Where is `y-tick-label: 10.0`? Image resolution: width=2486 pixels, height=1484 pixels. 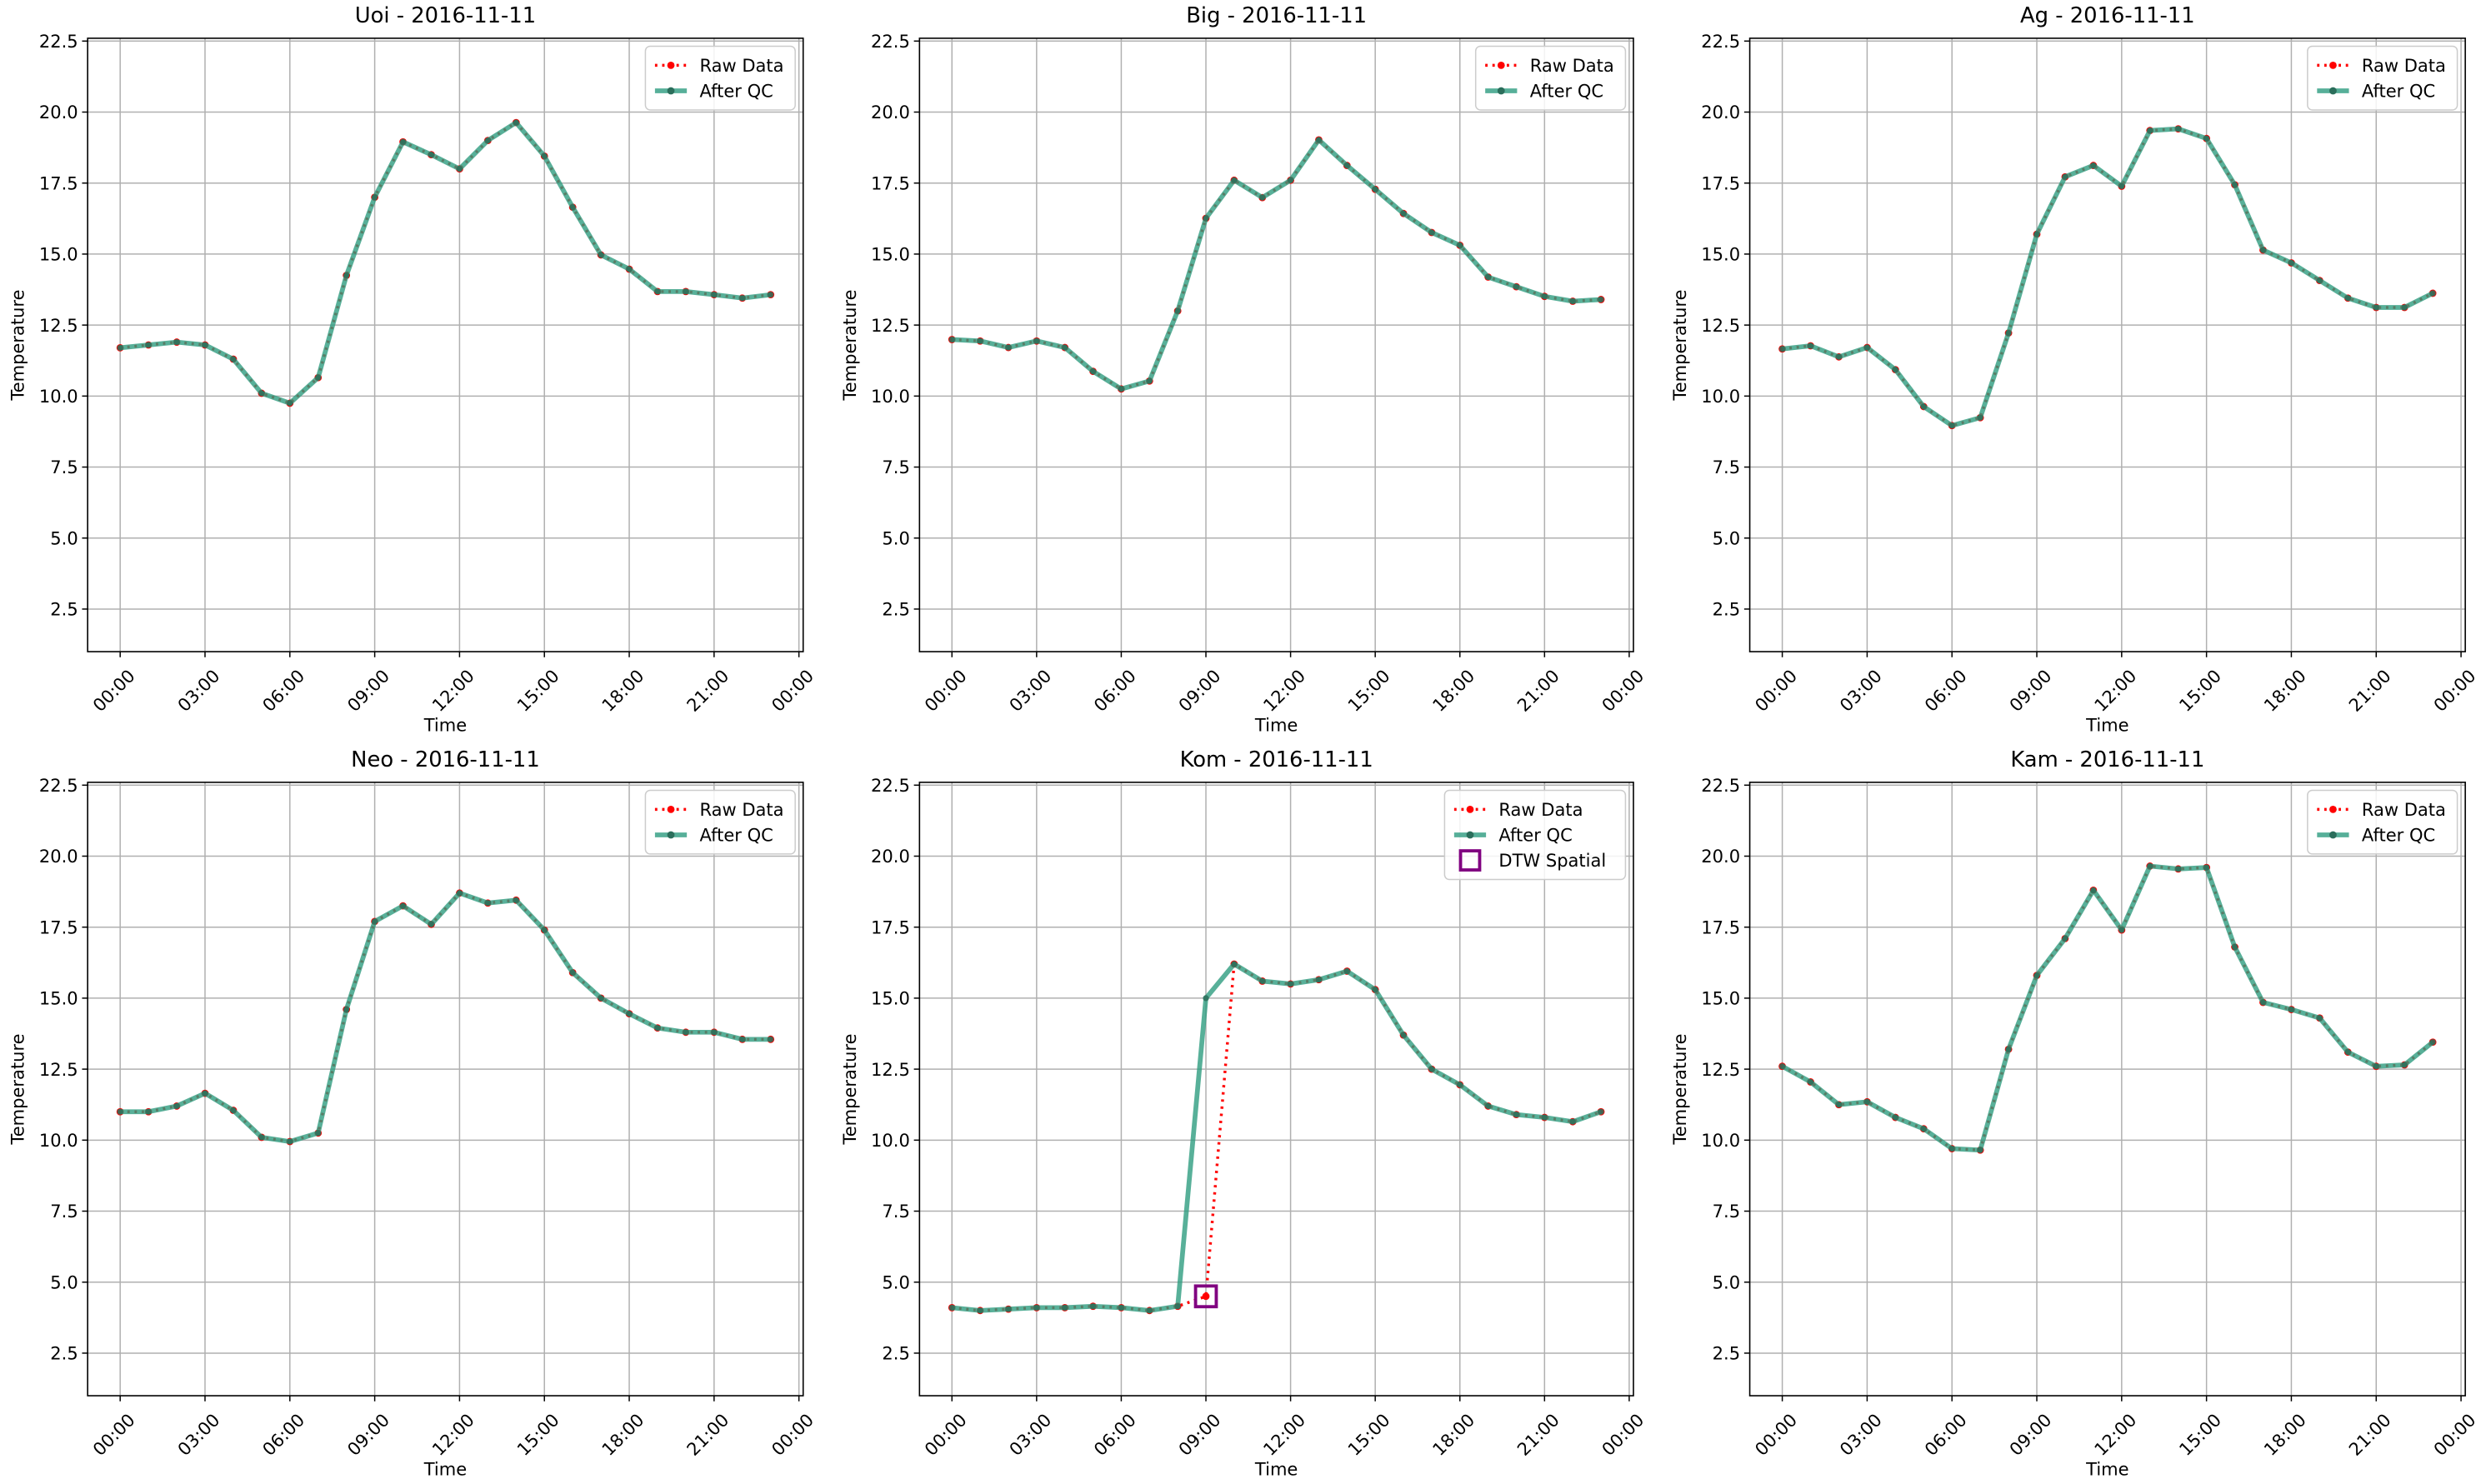
y-tick-label: 10.0 is located at coordinates (891, 1140).